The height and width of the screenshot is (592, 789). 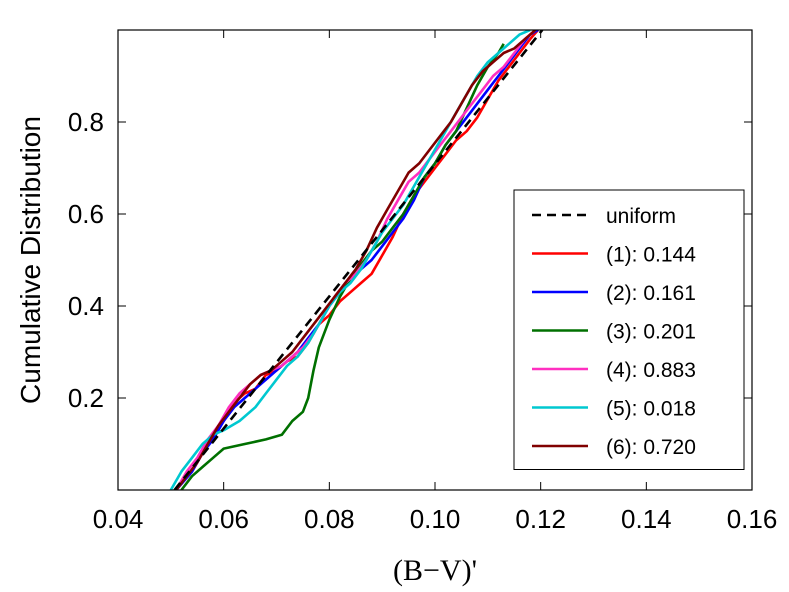 I want to click on y-tick-label: 0.2, so click(x=86, y=398).